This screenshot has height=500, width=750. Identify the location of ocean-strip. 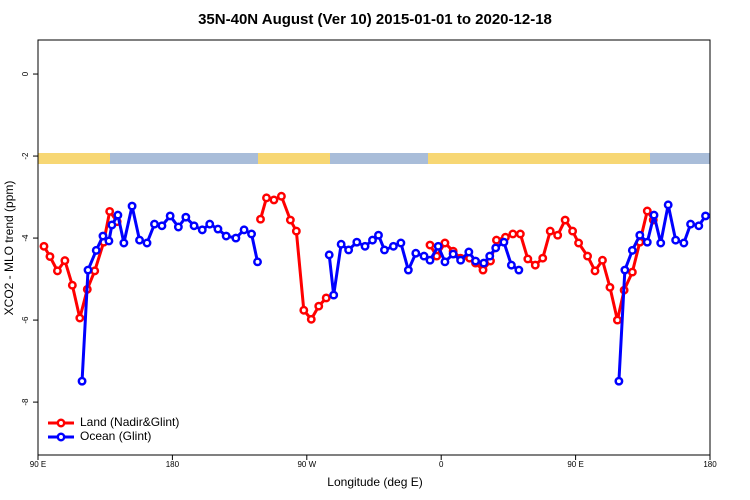
(374, 158).